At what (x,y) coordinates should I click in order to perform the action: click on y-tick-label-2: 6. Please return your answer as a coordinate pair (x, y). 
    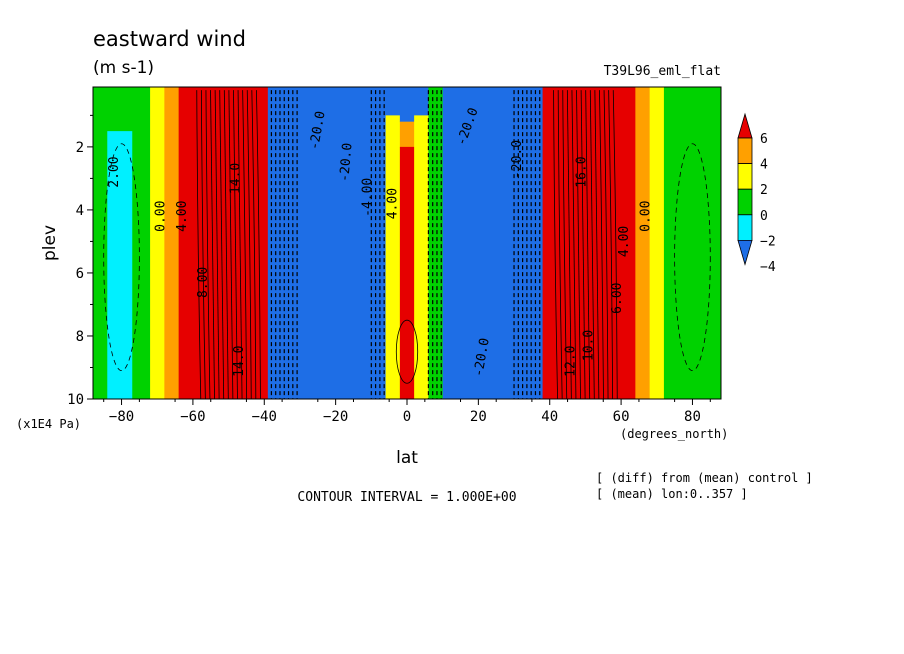
    Looking at the image, I should click on (80, 274).